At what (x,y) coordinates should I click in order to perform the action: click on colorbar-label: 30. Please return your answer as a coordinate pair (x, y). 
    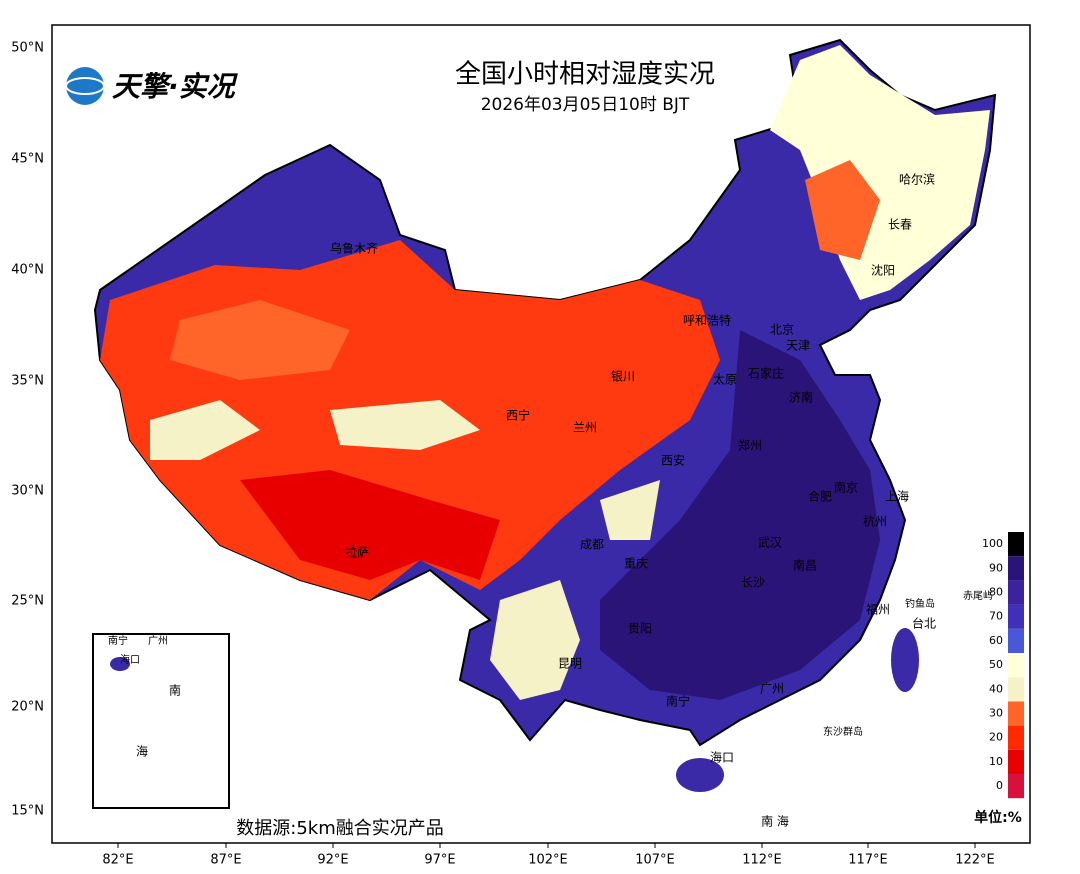
    Looking at the image, I should click on (996, 713).